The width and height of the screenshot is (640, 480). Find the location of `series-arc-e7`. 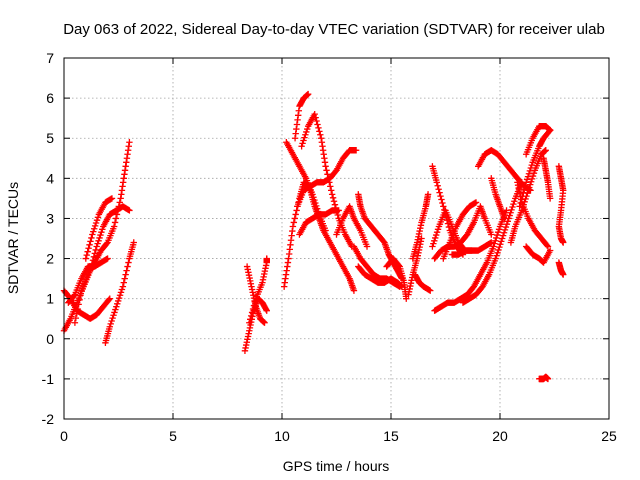

series-arc-e7 is located at coordinates (492, 242).